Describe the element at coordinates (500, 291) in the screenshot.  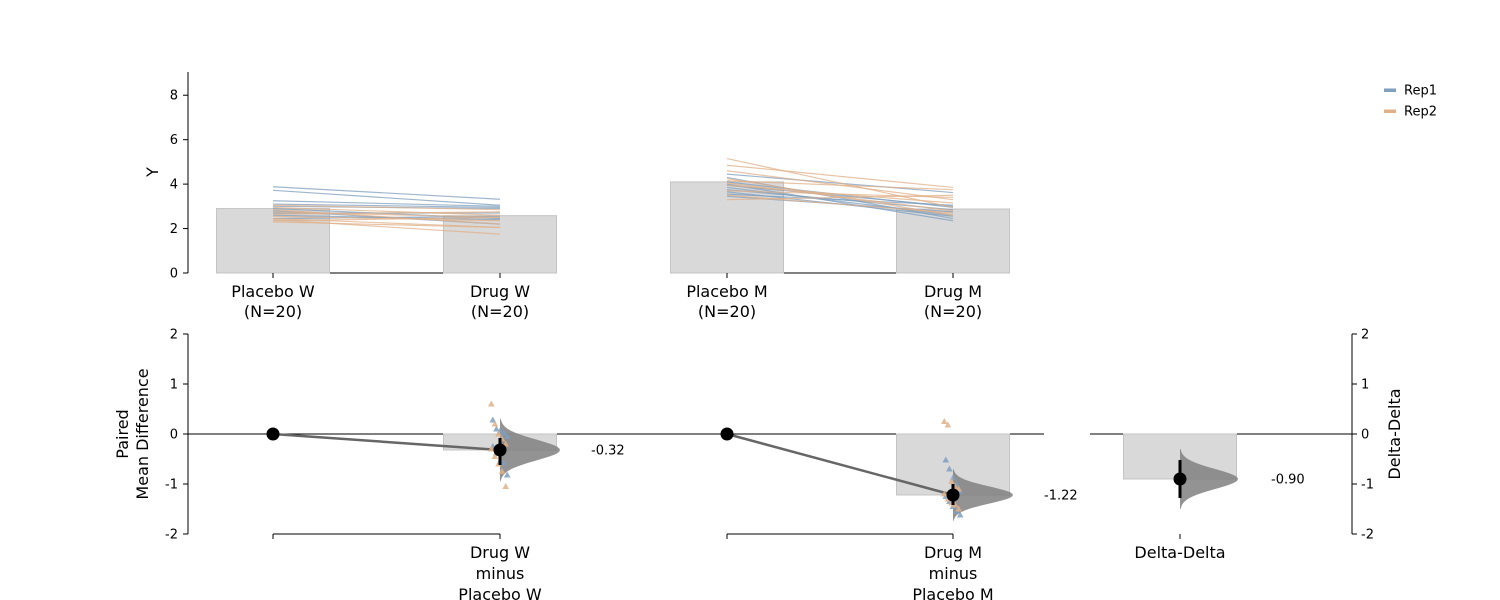
I see `x-tick-label: Drug W` at that location.